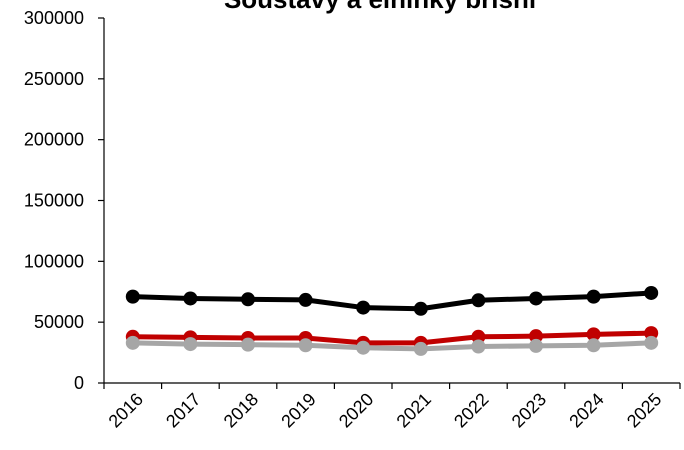 The width and height of the screenshot is (684, 450). Describe the element at coordinates (392, 320) in the screenshot. I see `series-group` at that location.